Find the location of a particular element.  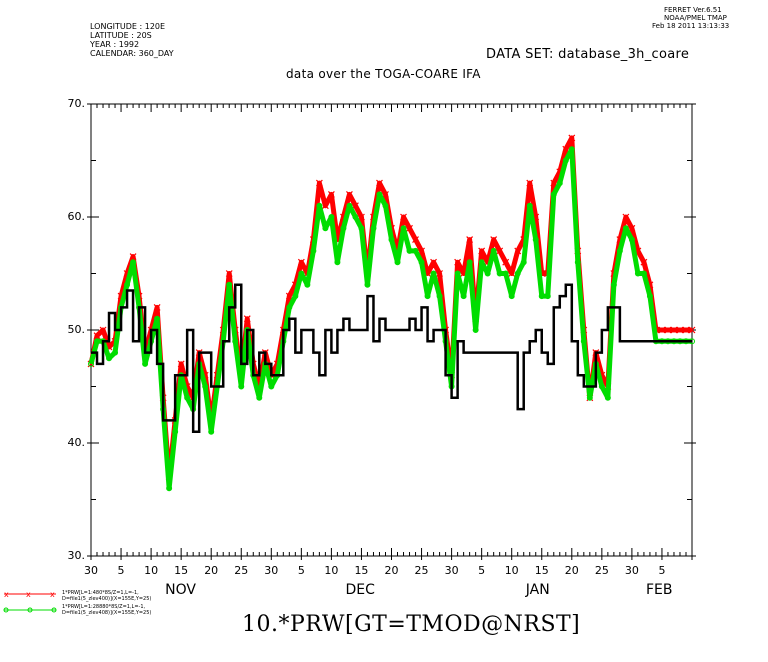

month-label-jan: JAN is located at coordinates (537, 590).